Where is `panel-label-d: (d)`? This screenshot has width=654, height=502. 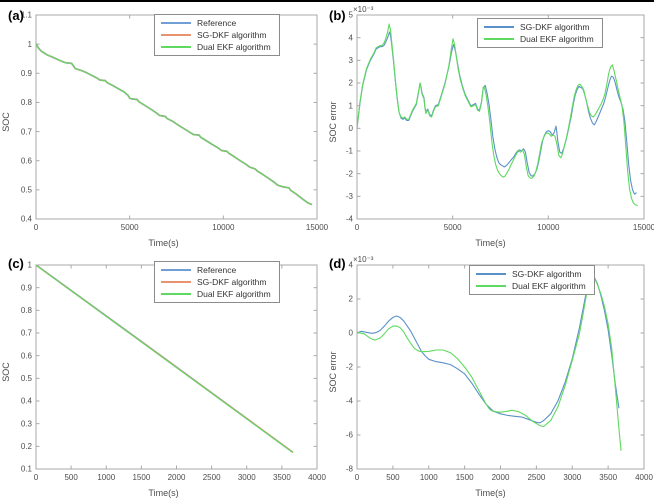 panel-label-d: (d) is located at coordinates (337, 263).